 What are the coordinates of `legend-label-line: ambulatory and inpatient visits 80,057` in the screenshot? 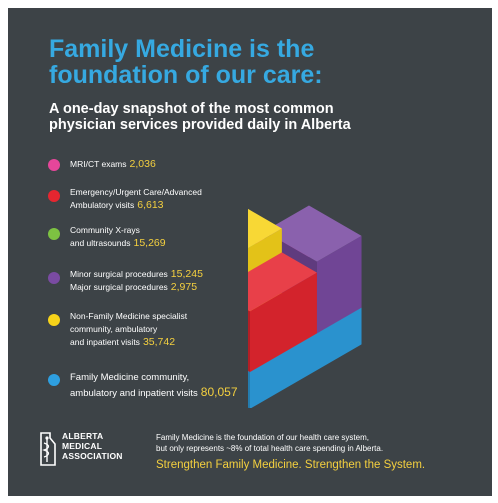 It's located at (175, 393).